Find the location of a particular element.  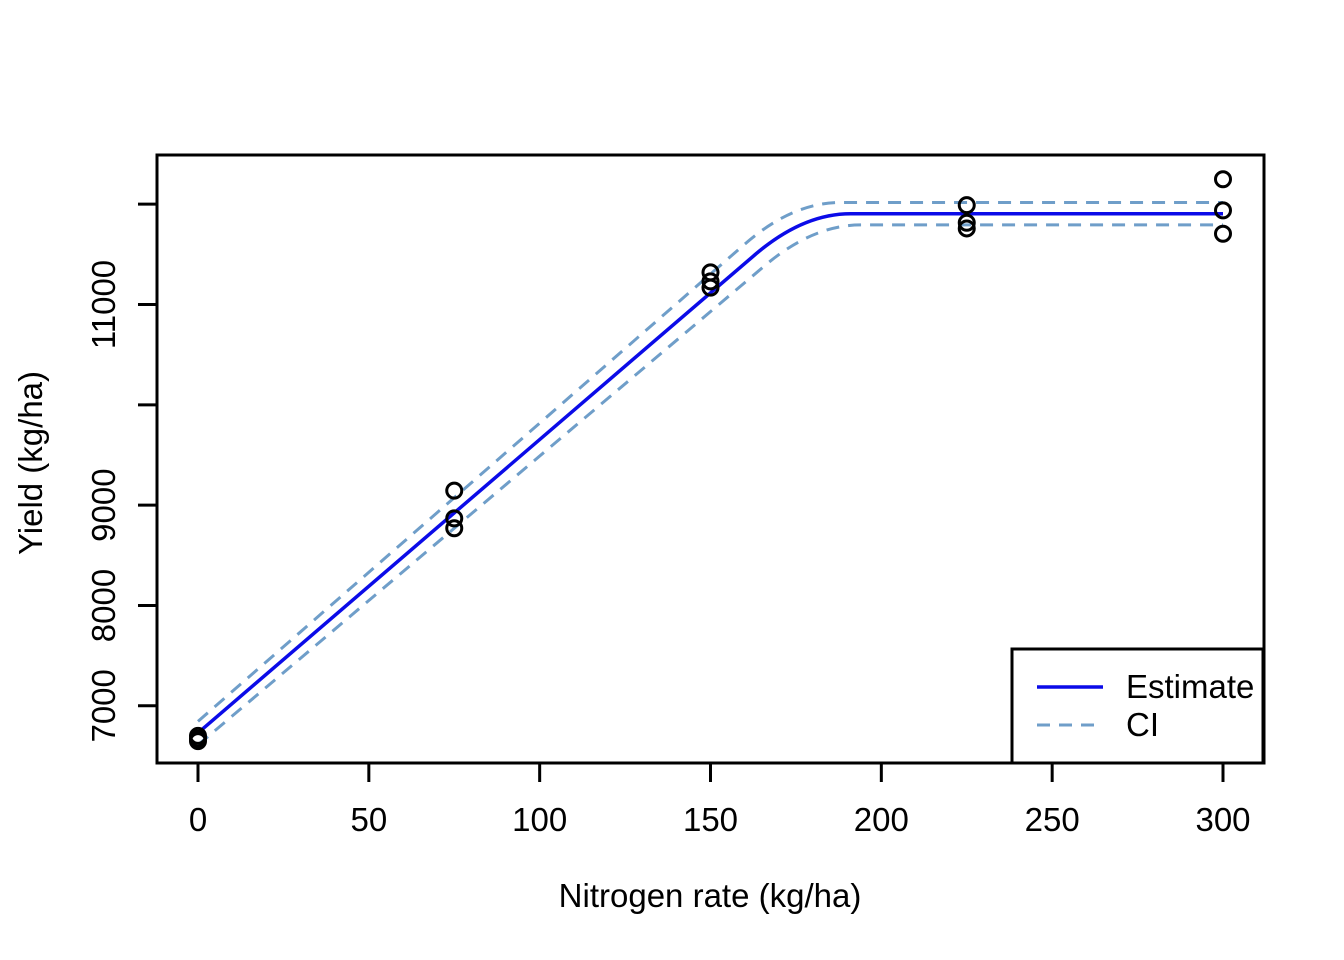

x-axis: 0 50 100 150 200 250 300 is located at coordinates (720, 800).